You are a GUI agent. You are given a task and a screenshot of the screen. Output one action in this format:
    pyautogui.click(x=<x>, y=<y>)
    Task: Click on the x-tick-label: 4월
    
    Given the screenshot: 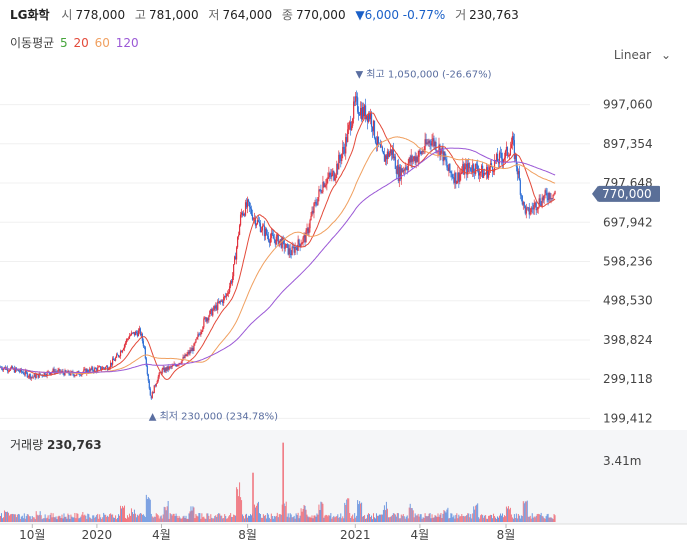 What is the action you would take?
    pyautogui.click(x=420, y=535)
    